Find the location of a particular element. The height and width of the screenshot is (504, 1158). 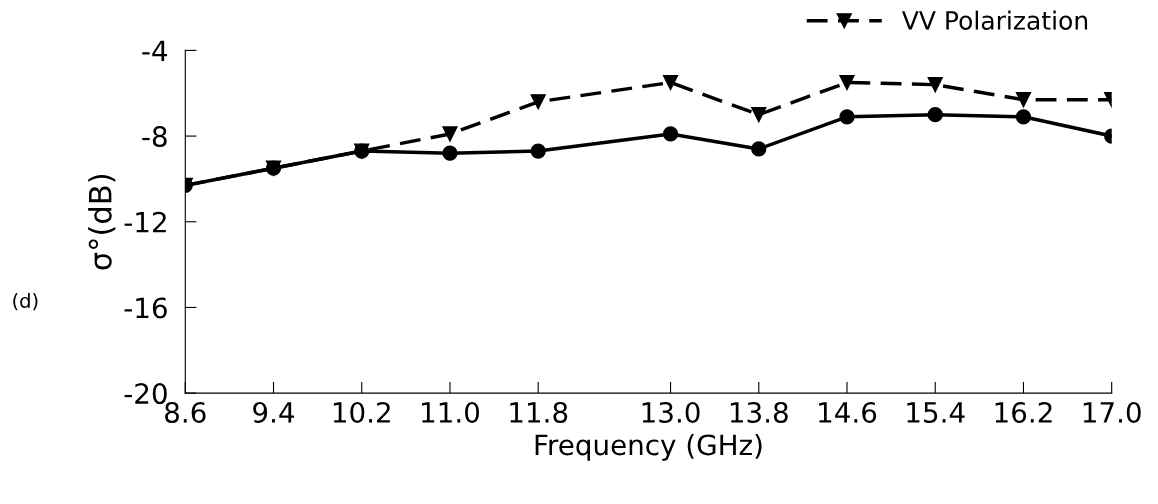

y-tick-label: -4 is located at coordinates (155, 50).